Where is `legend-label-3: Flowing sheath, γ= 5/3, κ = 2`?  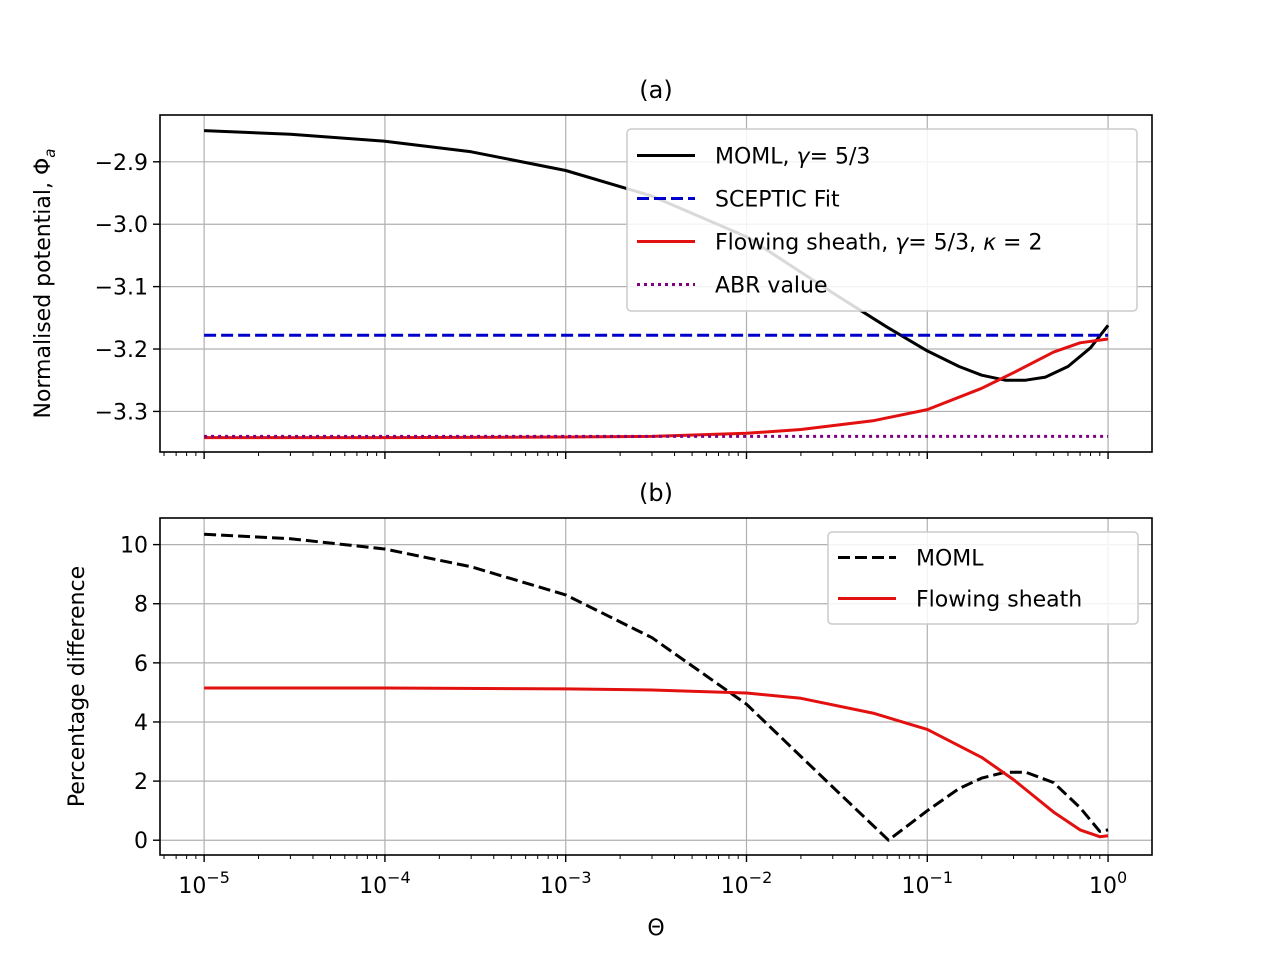 legend-label-3: Flowing sheath, γ= 5/3, κ = 2 is located at coordinates (878, 243).